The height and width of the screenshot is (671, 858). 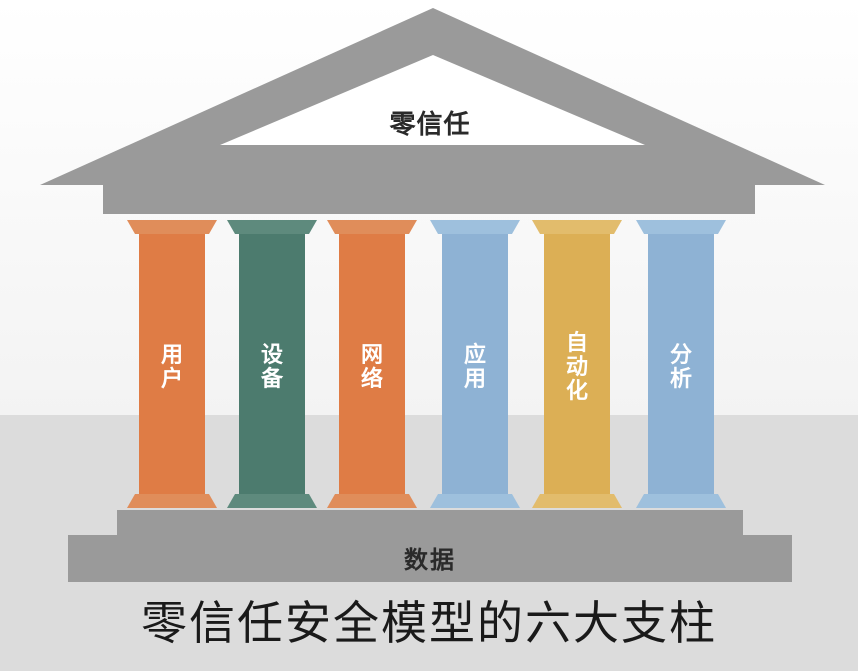 I want to click on caption: 零信任安全模型的六大支柱, so click(x=429, y=623).